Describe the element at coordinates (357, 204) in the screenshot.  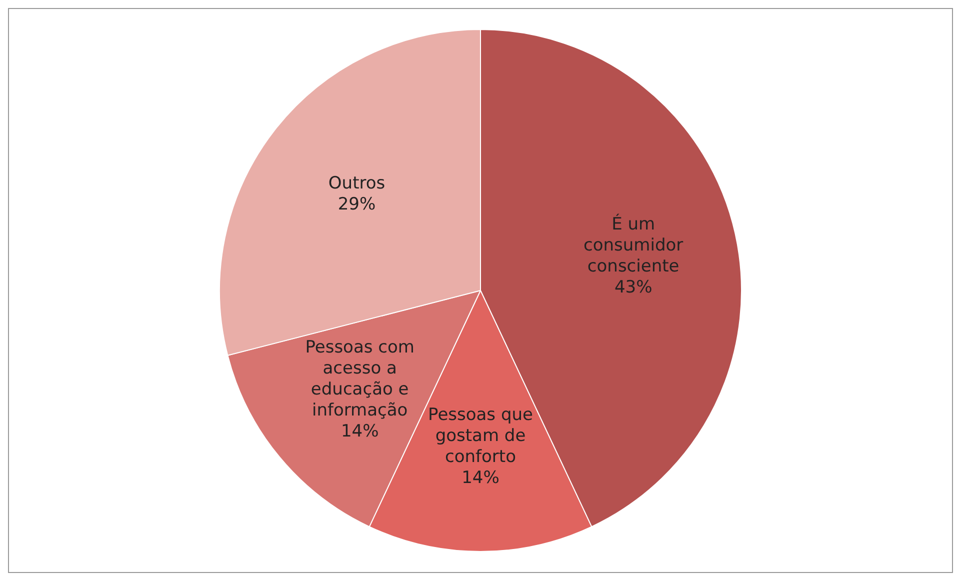
I see `data-label: 29%` at that location.